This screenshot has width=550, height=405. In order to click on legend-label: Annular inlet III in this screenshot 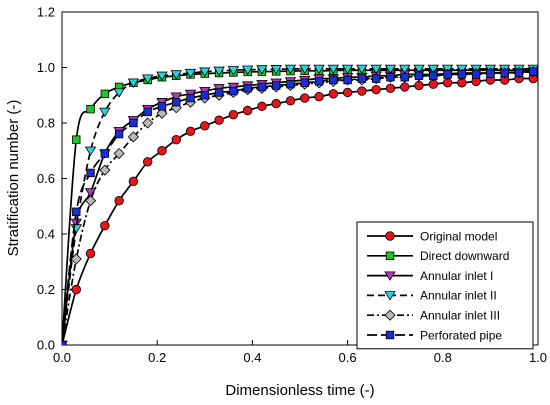, I will do `click(460, 316)`.